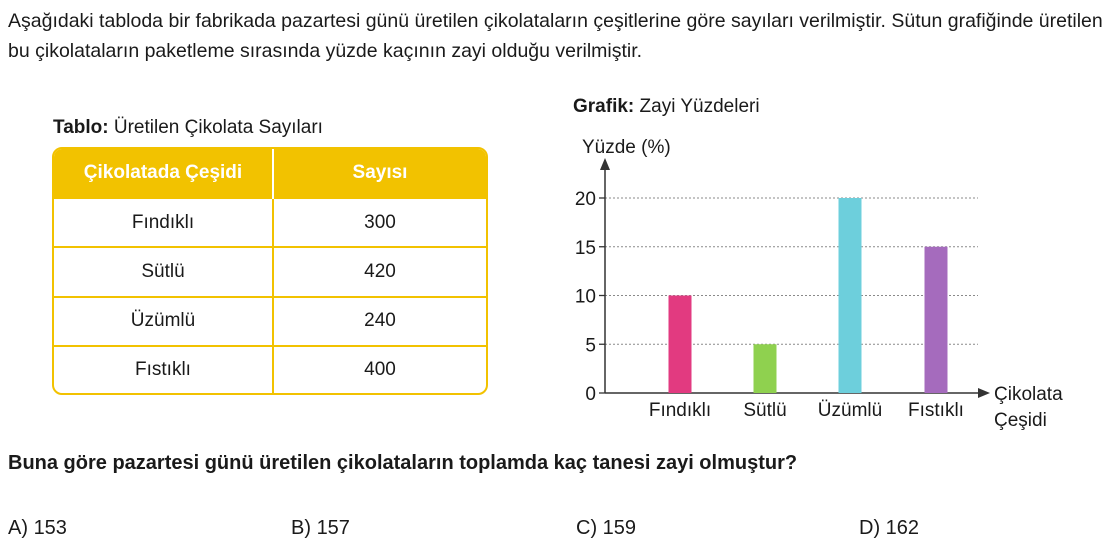  I want to click on answer-c-value: 159, so click(619, 528).